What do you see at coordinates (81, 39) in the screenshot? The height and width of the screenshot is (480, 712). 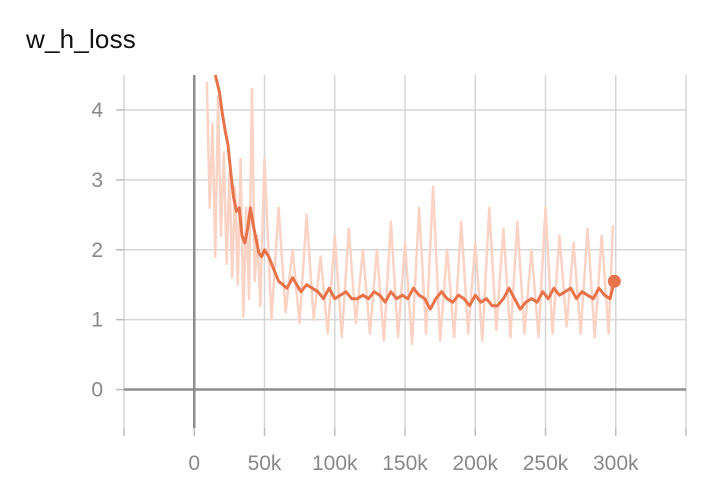 I see `chart-title: w_h_loss` at bounding box center [81, 39].